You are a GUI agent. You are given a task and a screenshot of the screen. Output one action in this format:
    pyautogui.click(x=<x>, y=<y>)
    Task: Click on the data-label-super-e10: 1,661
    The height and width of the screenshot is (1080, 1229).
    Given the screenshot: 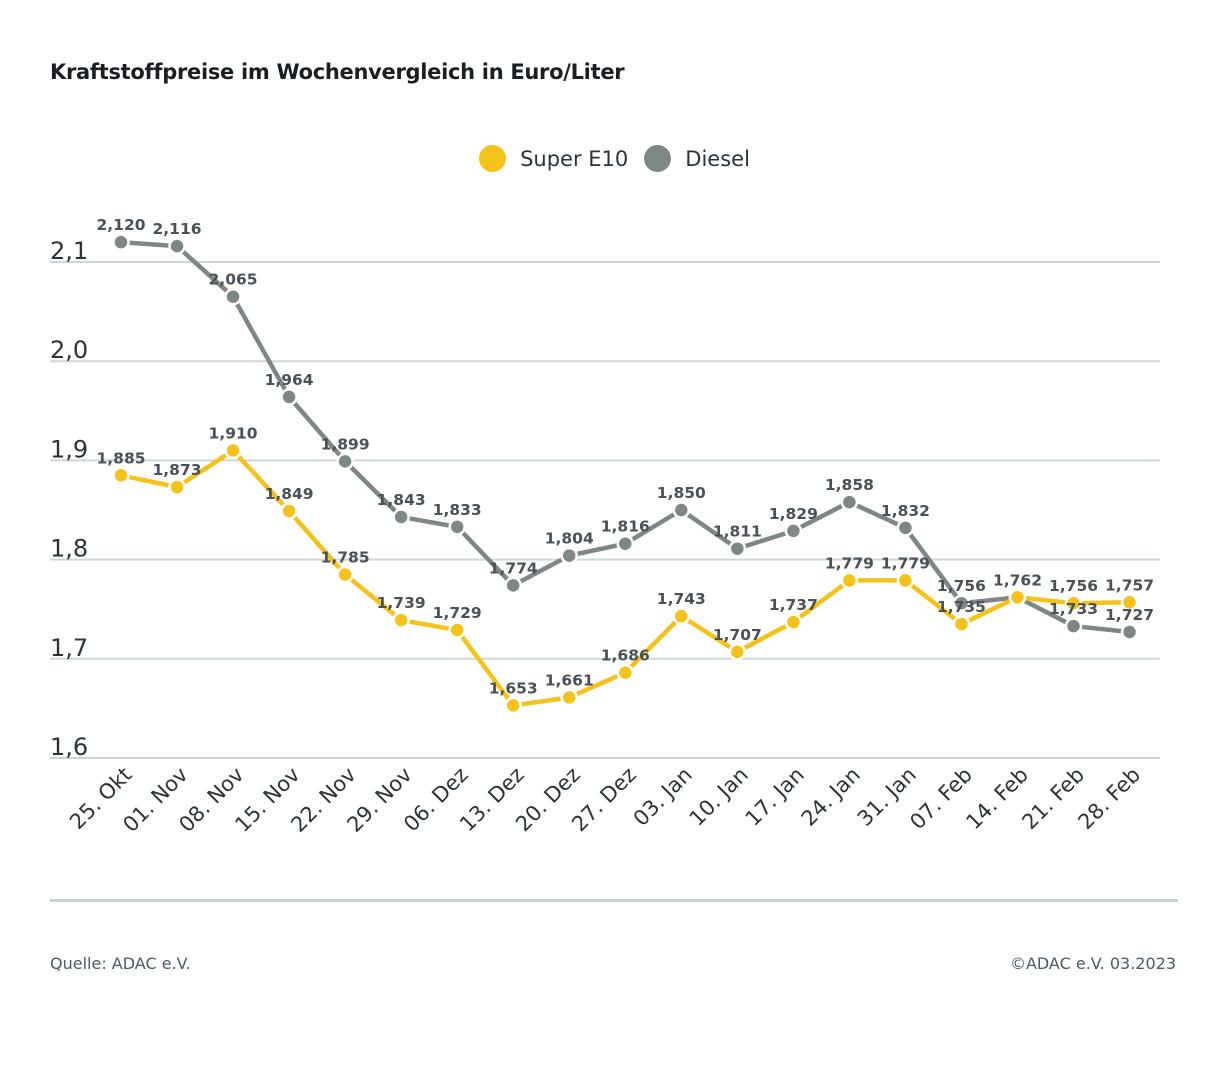 What is the action you would take?
    pyautogui.click(x=569, y=680)
    